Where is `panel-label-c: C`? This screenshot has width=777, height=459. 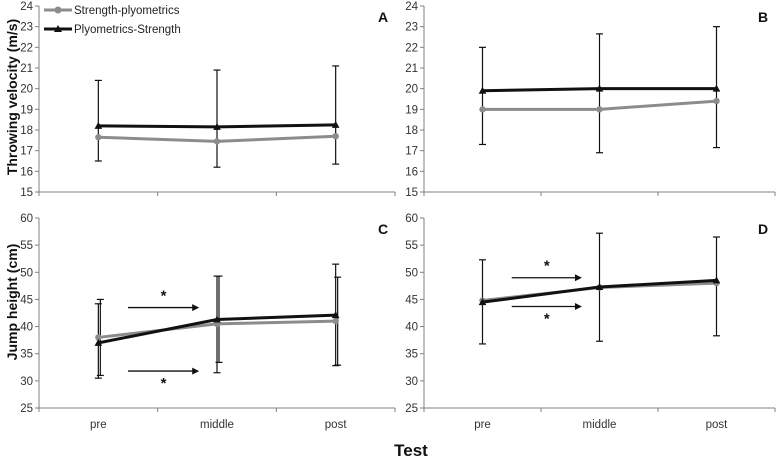 panel-label-c: C is located at coordinates (383, 229).